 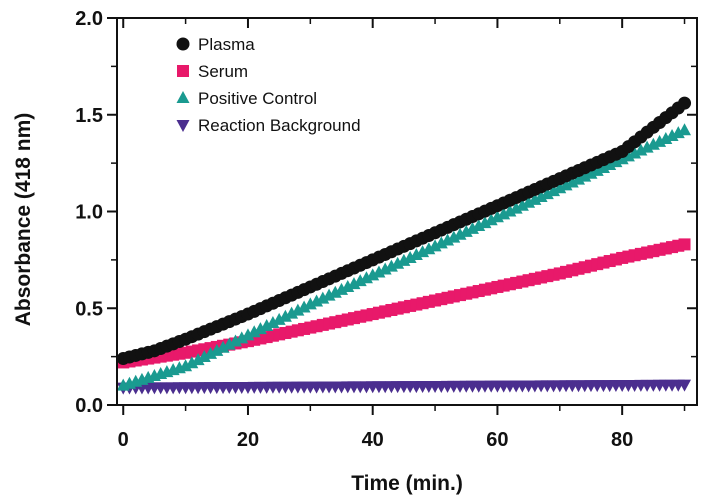 I want to click on legend-label: Plasma, so click(x=226, y=44).